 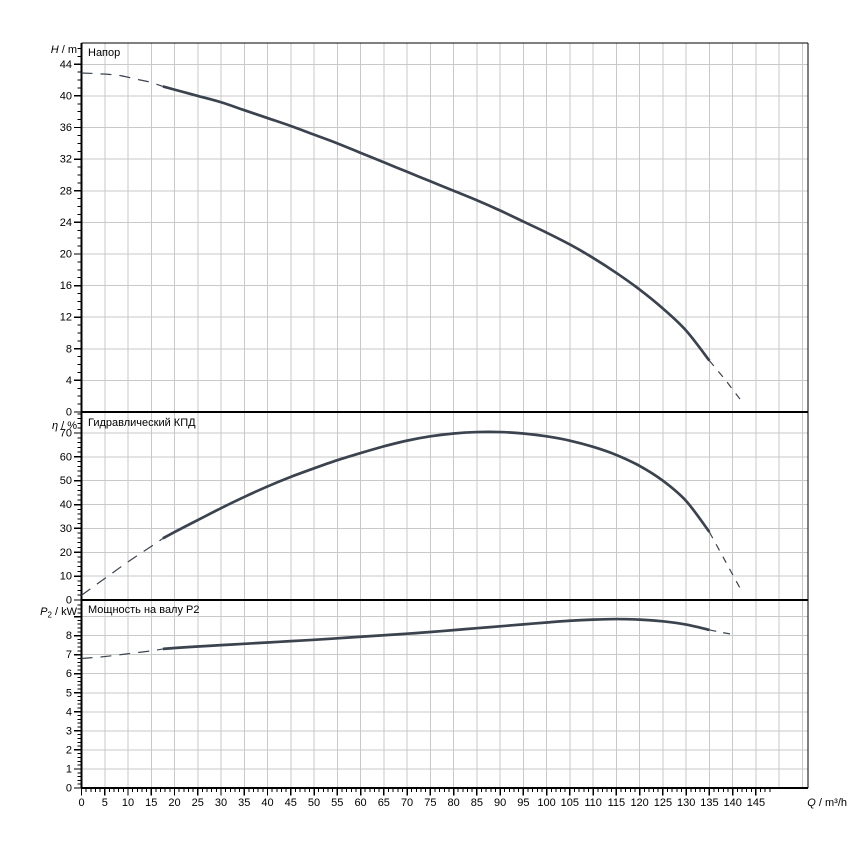 What do you see at coordinates (44, 612) in the screenshot?
I see `y-axis-symbol-power: P` at bounding box center [44, 612].